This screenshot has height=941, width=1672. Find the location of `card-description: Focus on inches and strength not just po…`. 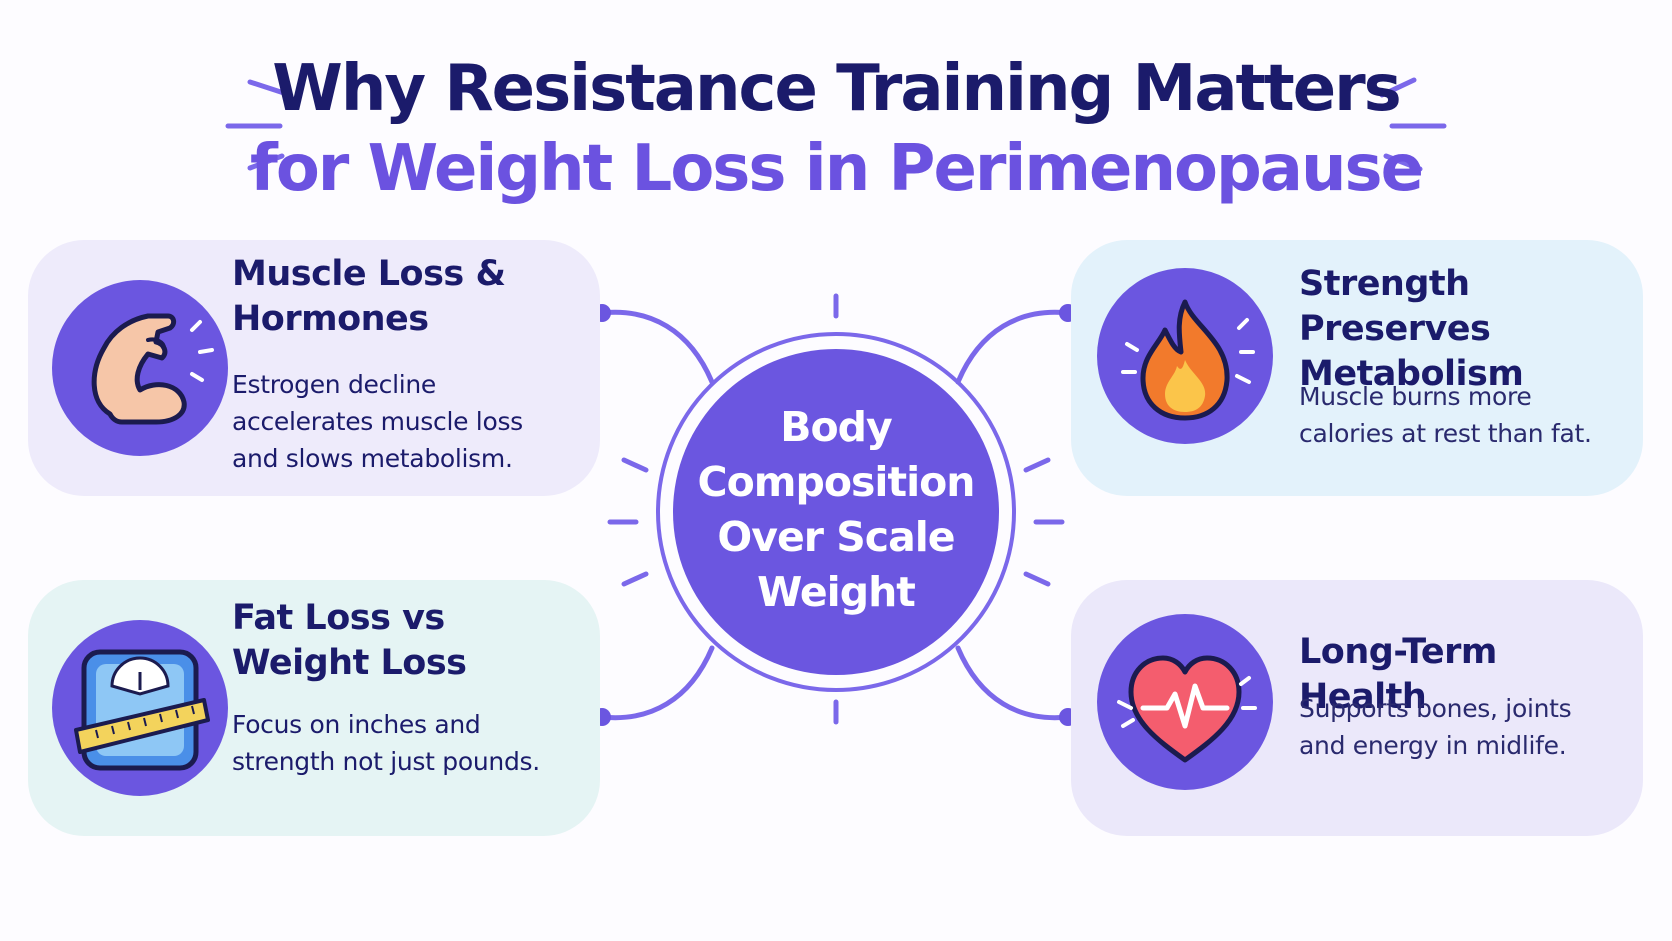

card-description: Focus on inches and strength not just po… is located at coordinates (386, 743).